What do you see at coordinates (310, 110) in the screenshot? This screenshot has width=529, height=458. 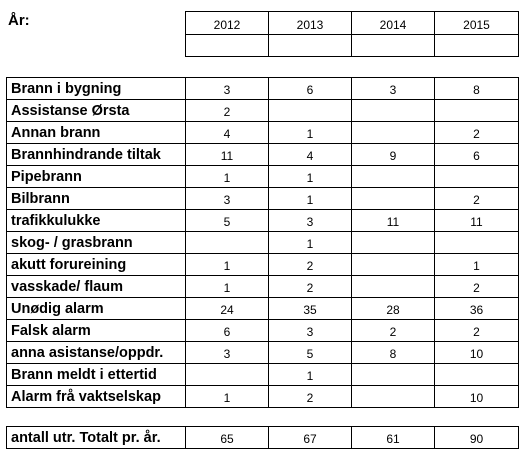 I see `row-value-2013` at bounding box center [310, 110].